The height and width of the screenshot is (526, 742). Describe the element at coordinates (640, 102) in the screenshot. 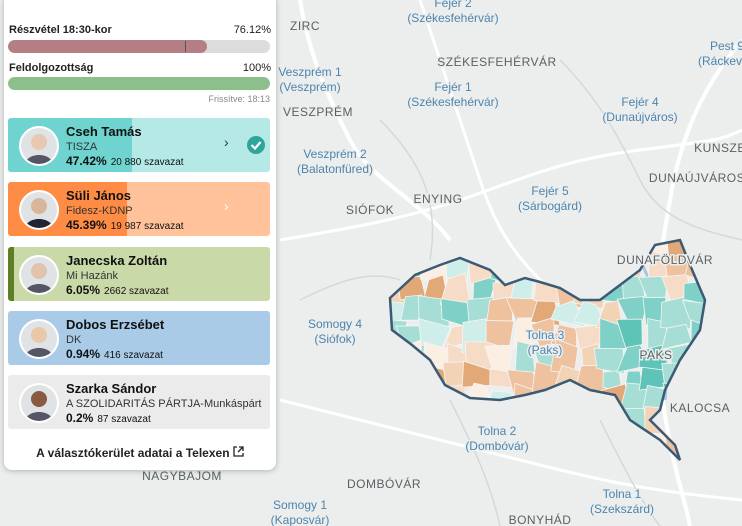

I see `district-label: Fejér 4` at that location.